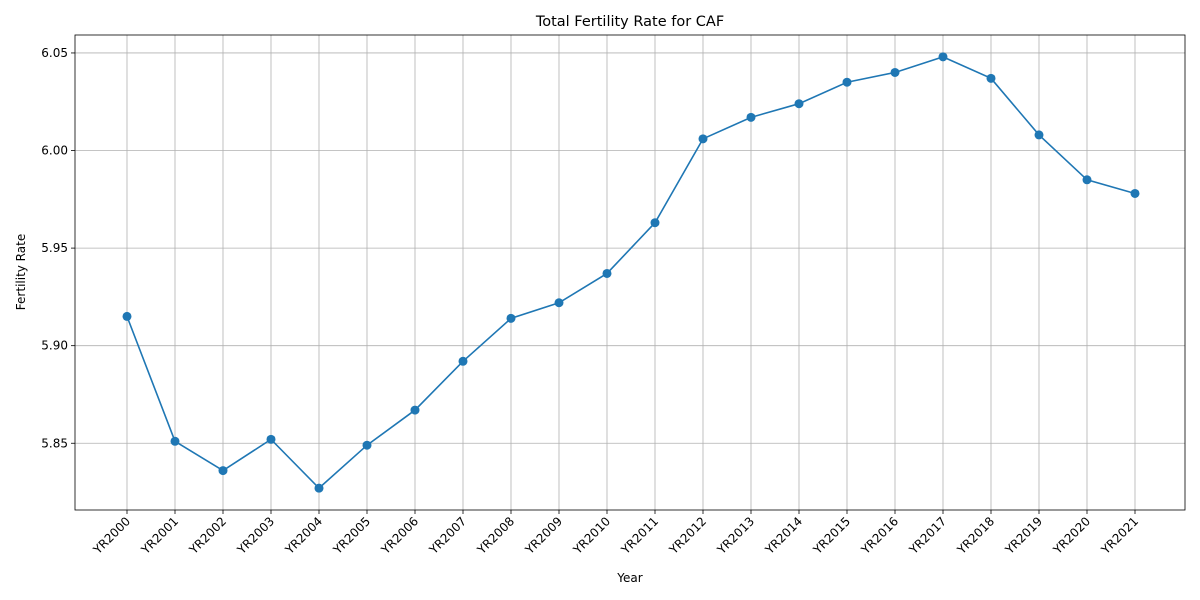 The width and height of the screenshot is (1200, 600). What do you see at coordinates (54, 53) in the screenshot?
I see `y-tick-label: 6.05` at bounding box center [54, 53].